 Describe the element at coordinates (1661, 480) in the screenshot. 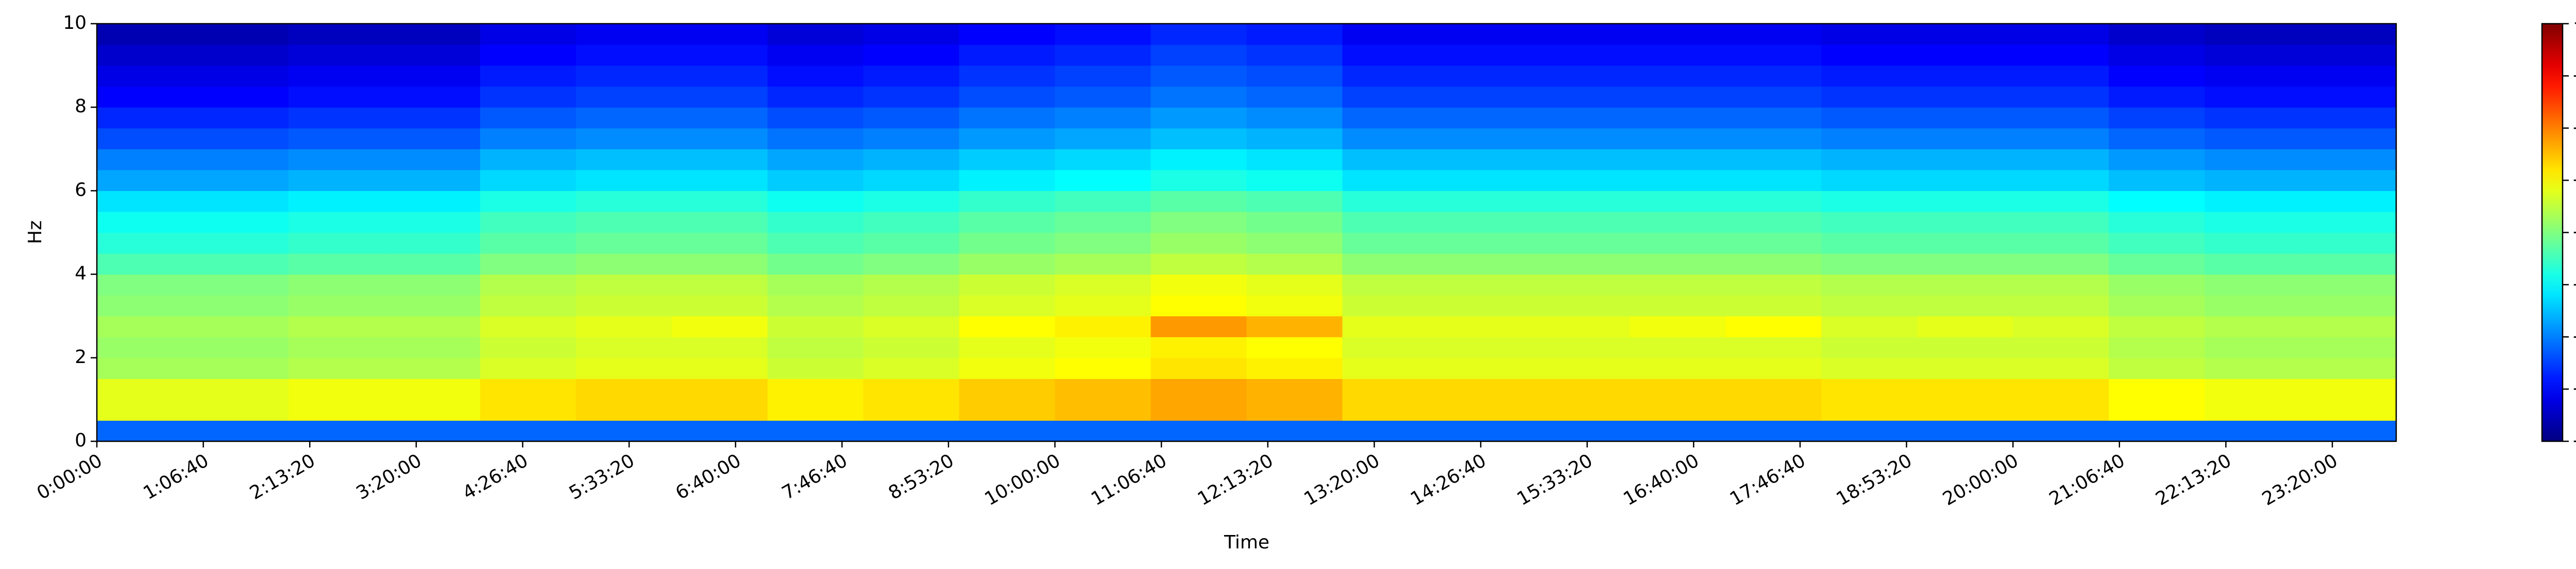

I see `x-tick-label: 16:40:00` at that location.